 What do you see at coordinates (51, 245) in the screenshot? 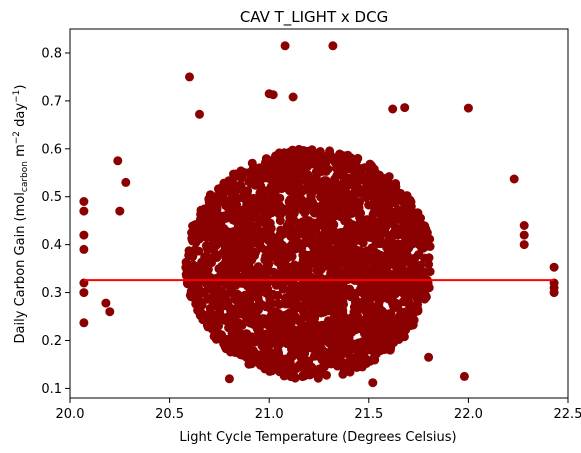
I see `y-tick-label: 0.4` at bounding box center [51, 245].